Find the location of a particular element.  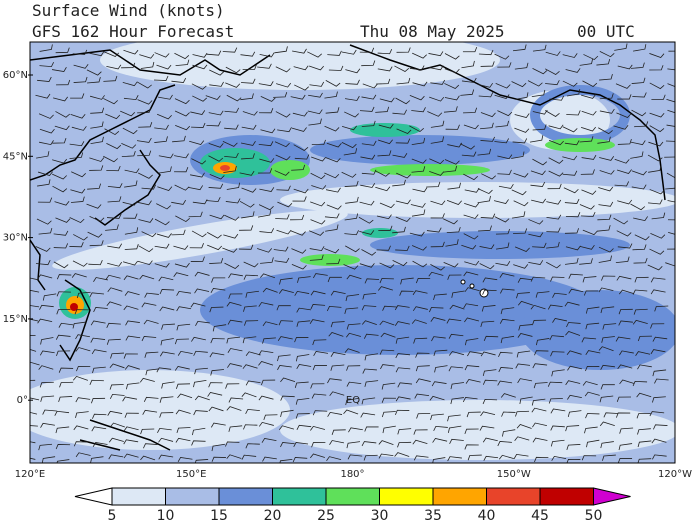

colorbar-tick-label: 30 is located at coordinates (380, 516).